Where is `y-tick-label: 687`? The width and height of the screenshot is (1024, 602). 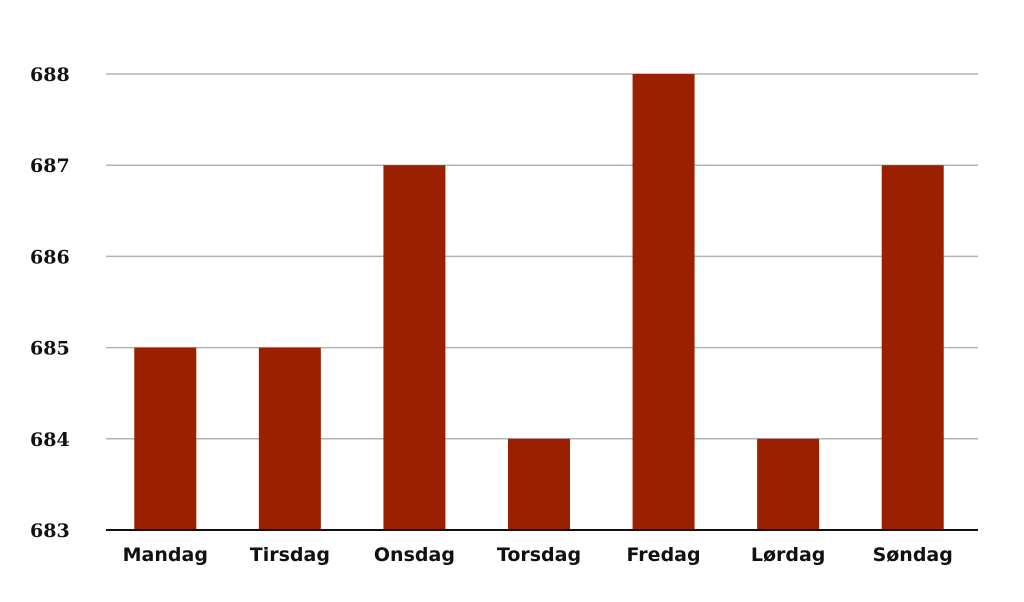
y-tick-label: 687 is located at coordinates (50, 166).